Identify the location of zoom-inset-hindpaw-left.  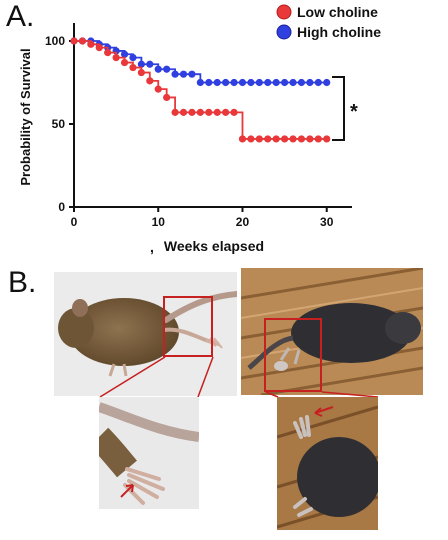
(149, 453).